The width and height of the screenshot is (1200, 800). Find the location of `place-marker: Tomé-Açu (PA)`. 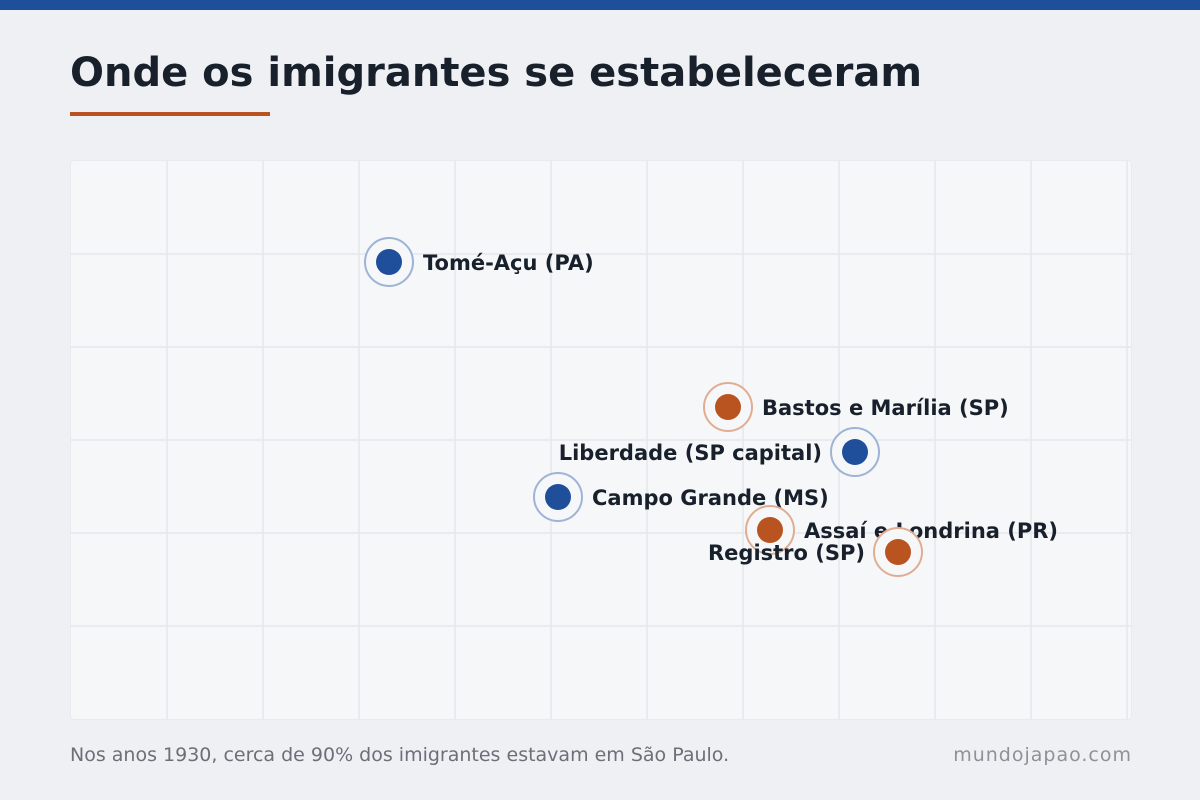

place-marker: Tomé-Açu (PA) is located at coordinates (479, 262).